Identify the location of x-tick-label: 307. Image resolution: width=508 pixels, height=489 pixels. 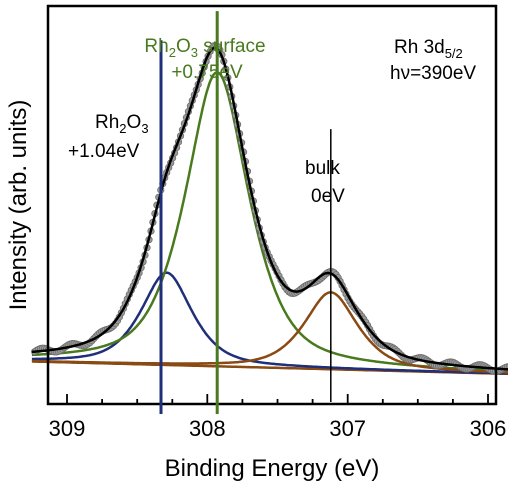
(347, 428).